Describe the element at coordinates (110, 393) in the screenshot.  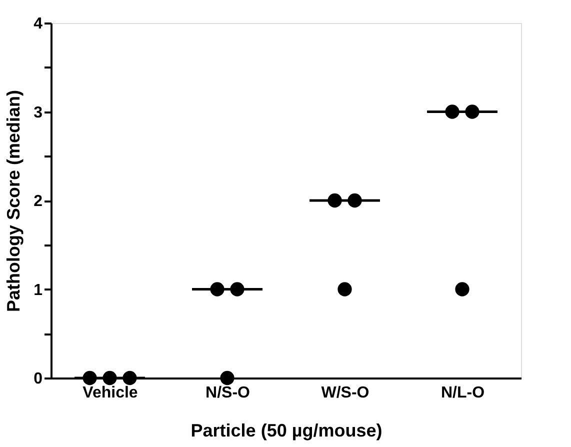
I see `x-tick-label: Vehicle` at that location.